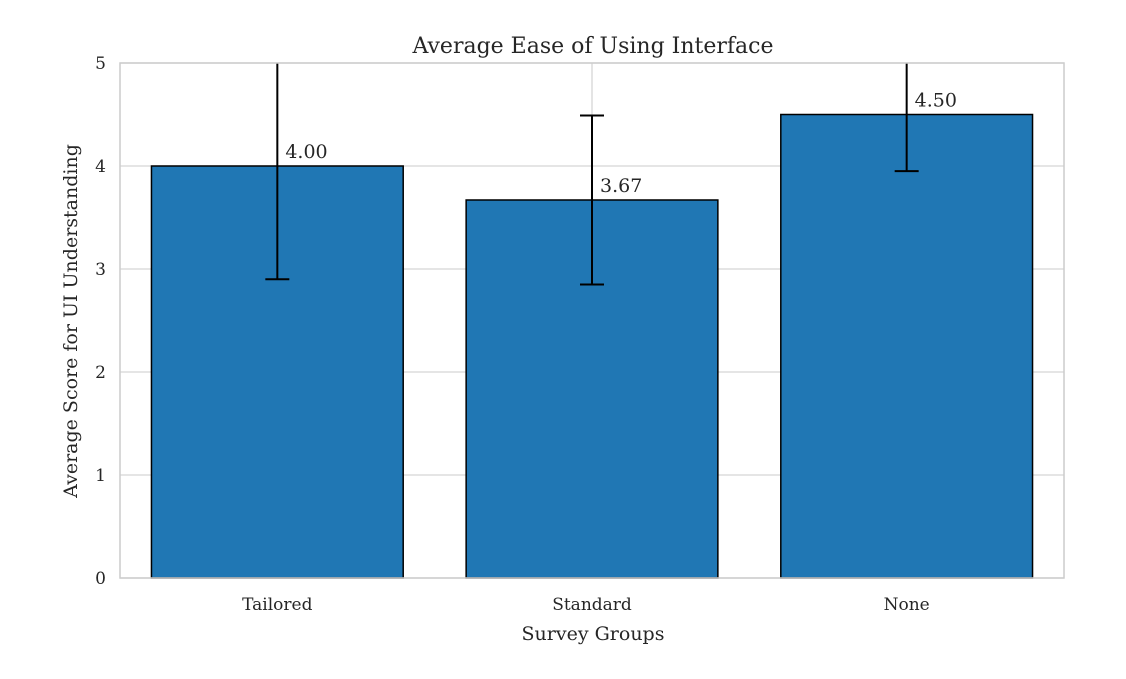 Image resolution: width=1126 pixels, height=679 pixels. Describe the element at coordinates (593, 634) in the screenshot. I see `x-axis-label: Survey Groups` at that location.